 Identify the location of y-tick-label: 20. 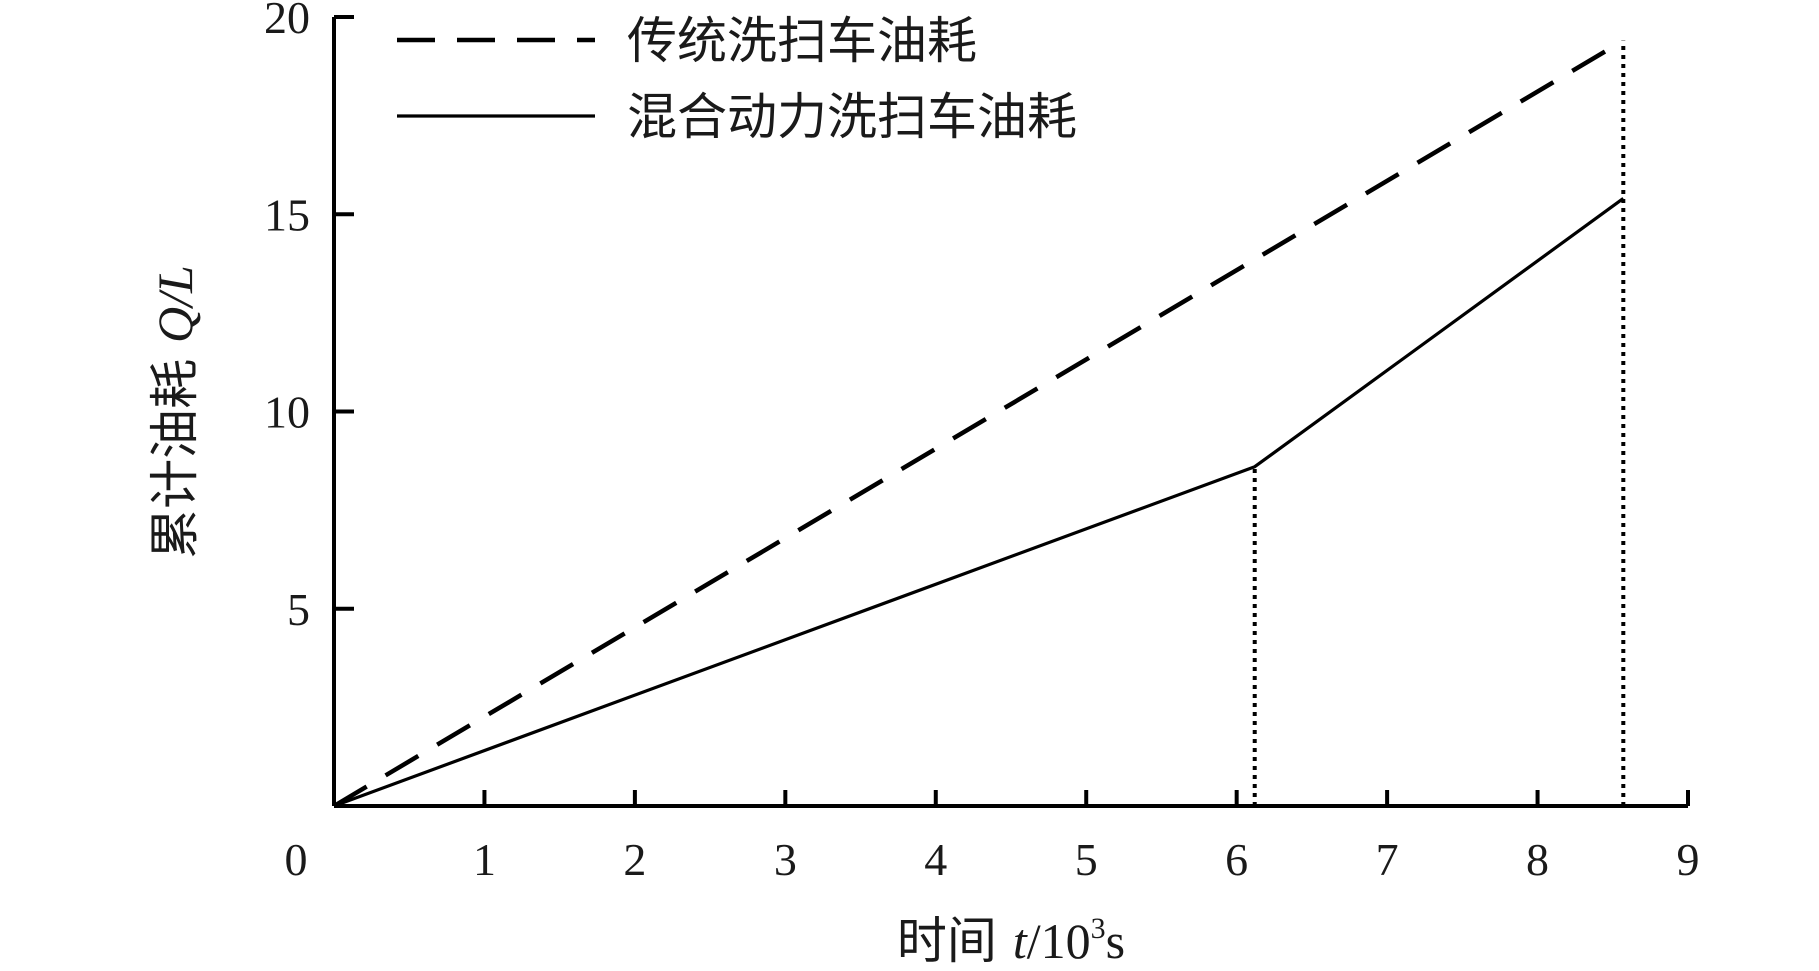
(287, 21).